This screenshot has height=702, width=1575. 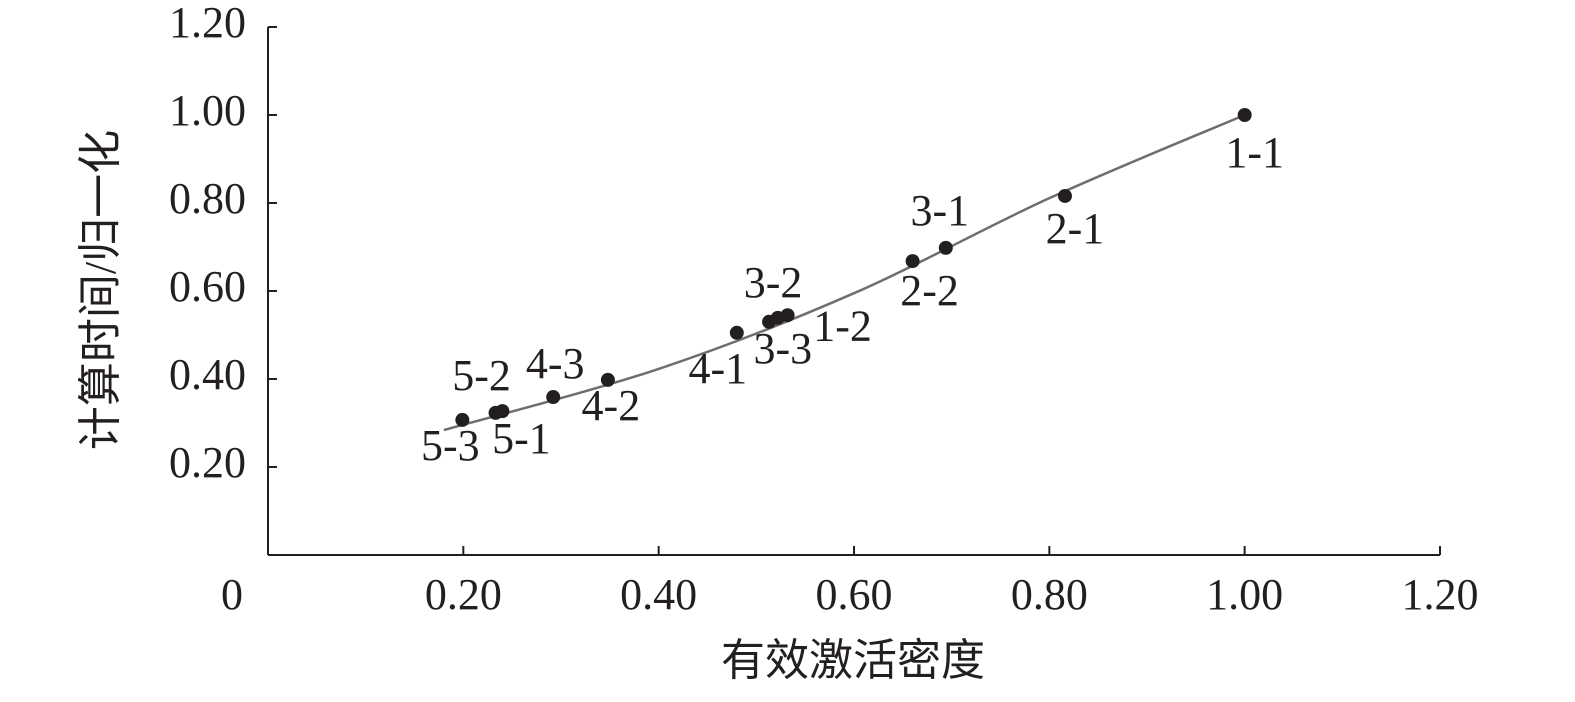 What do you see at coordinates (207, 286) in the screenshot?
I see `y-tick-label: 0.60` at bounding box center [207, 286].